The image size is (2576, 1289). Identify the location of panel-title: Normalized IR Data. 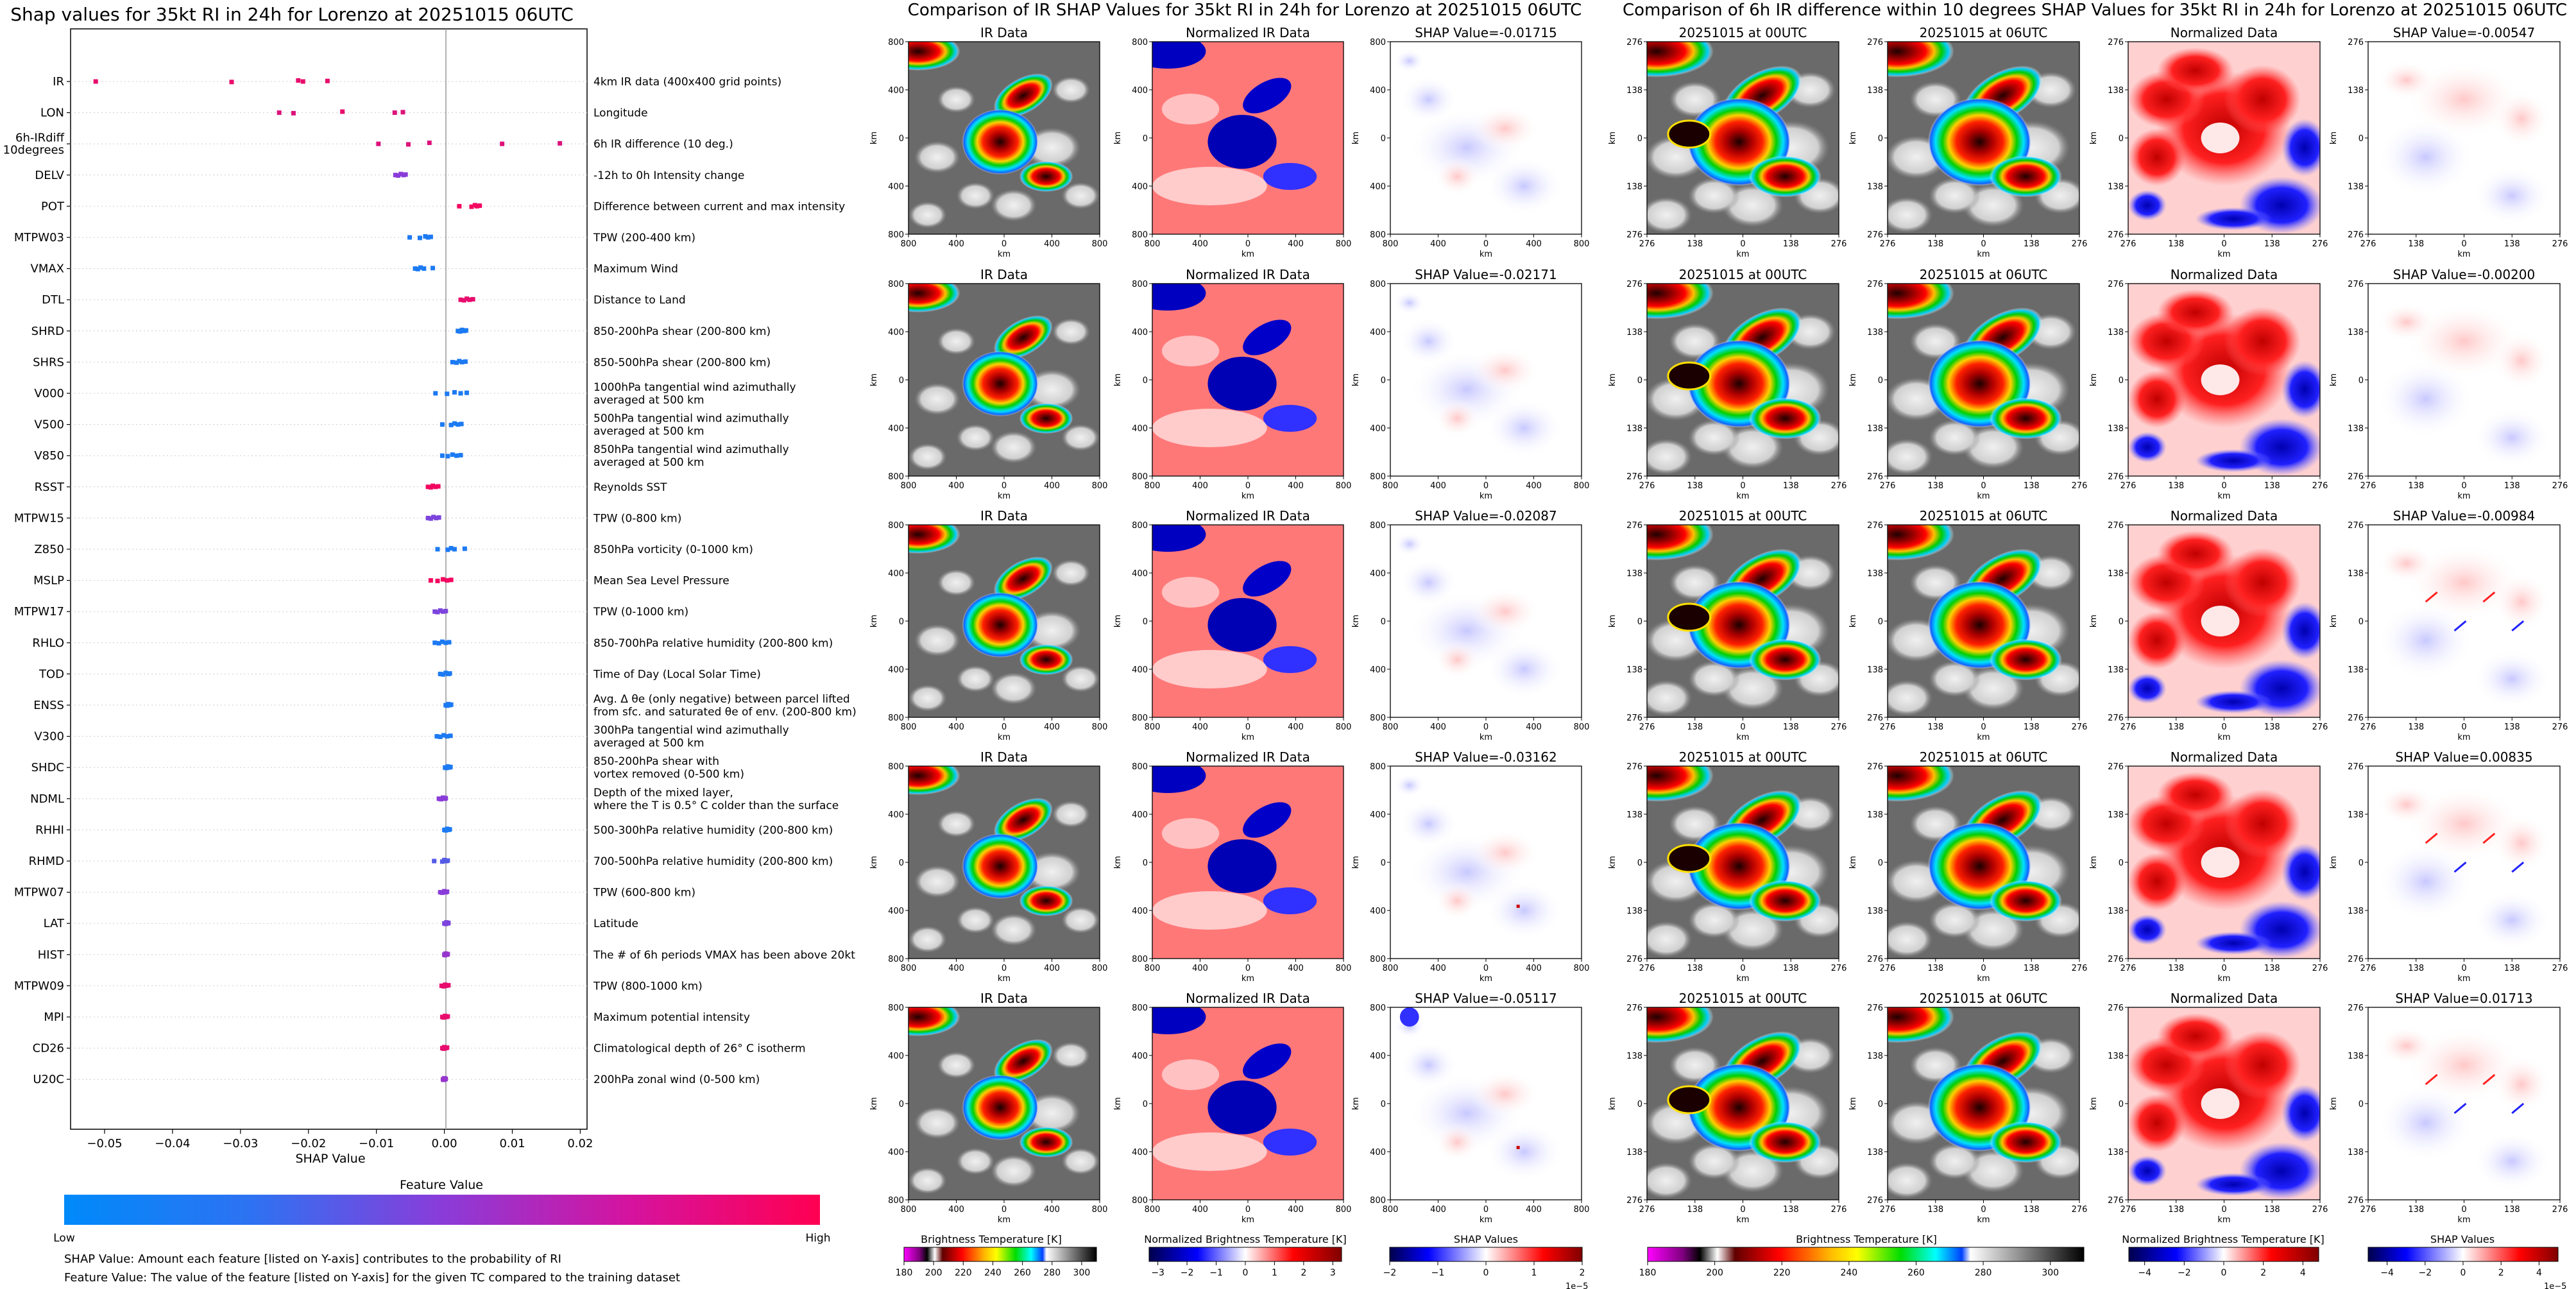
(1248, 998).